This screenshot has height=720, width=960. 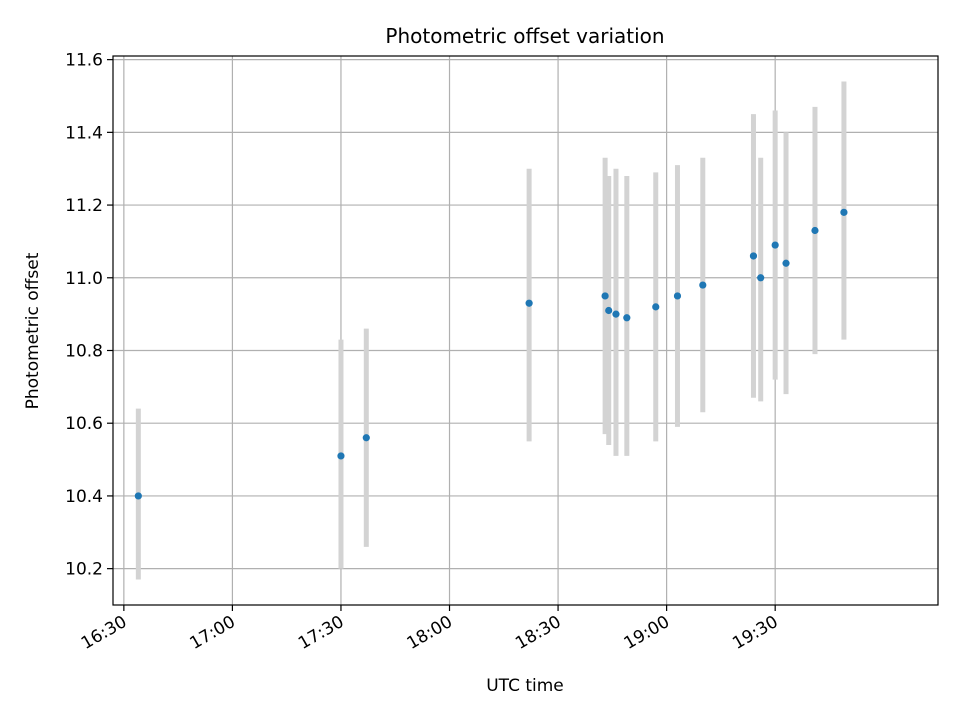 What do you see at coordinates (524, 36) in the screenshot?
I see `chart-title: Photometric offset variation` at bounding box center [524, 36].